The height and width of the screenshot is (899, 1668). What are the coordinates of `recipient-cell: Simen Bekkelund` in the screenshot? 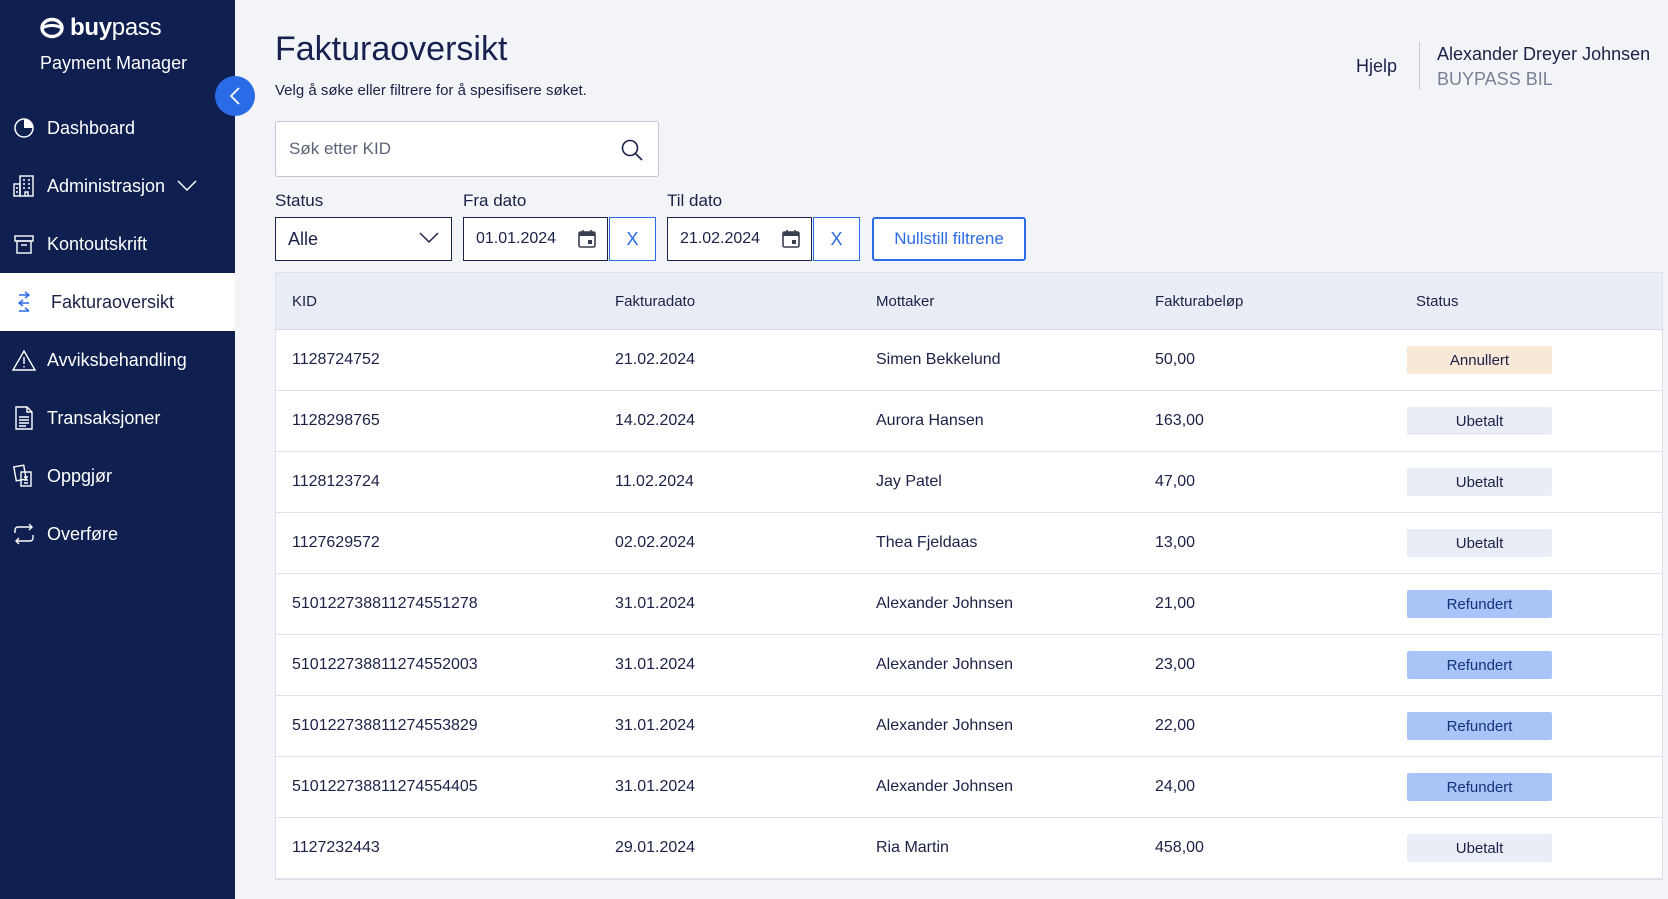 It's located at (938, 359).